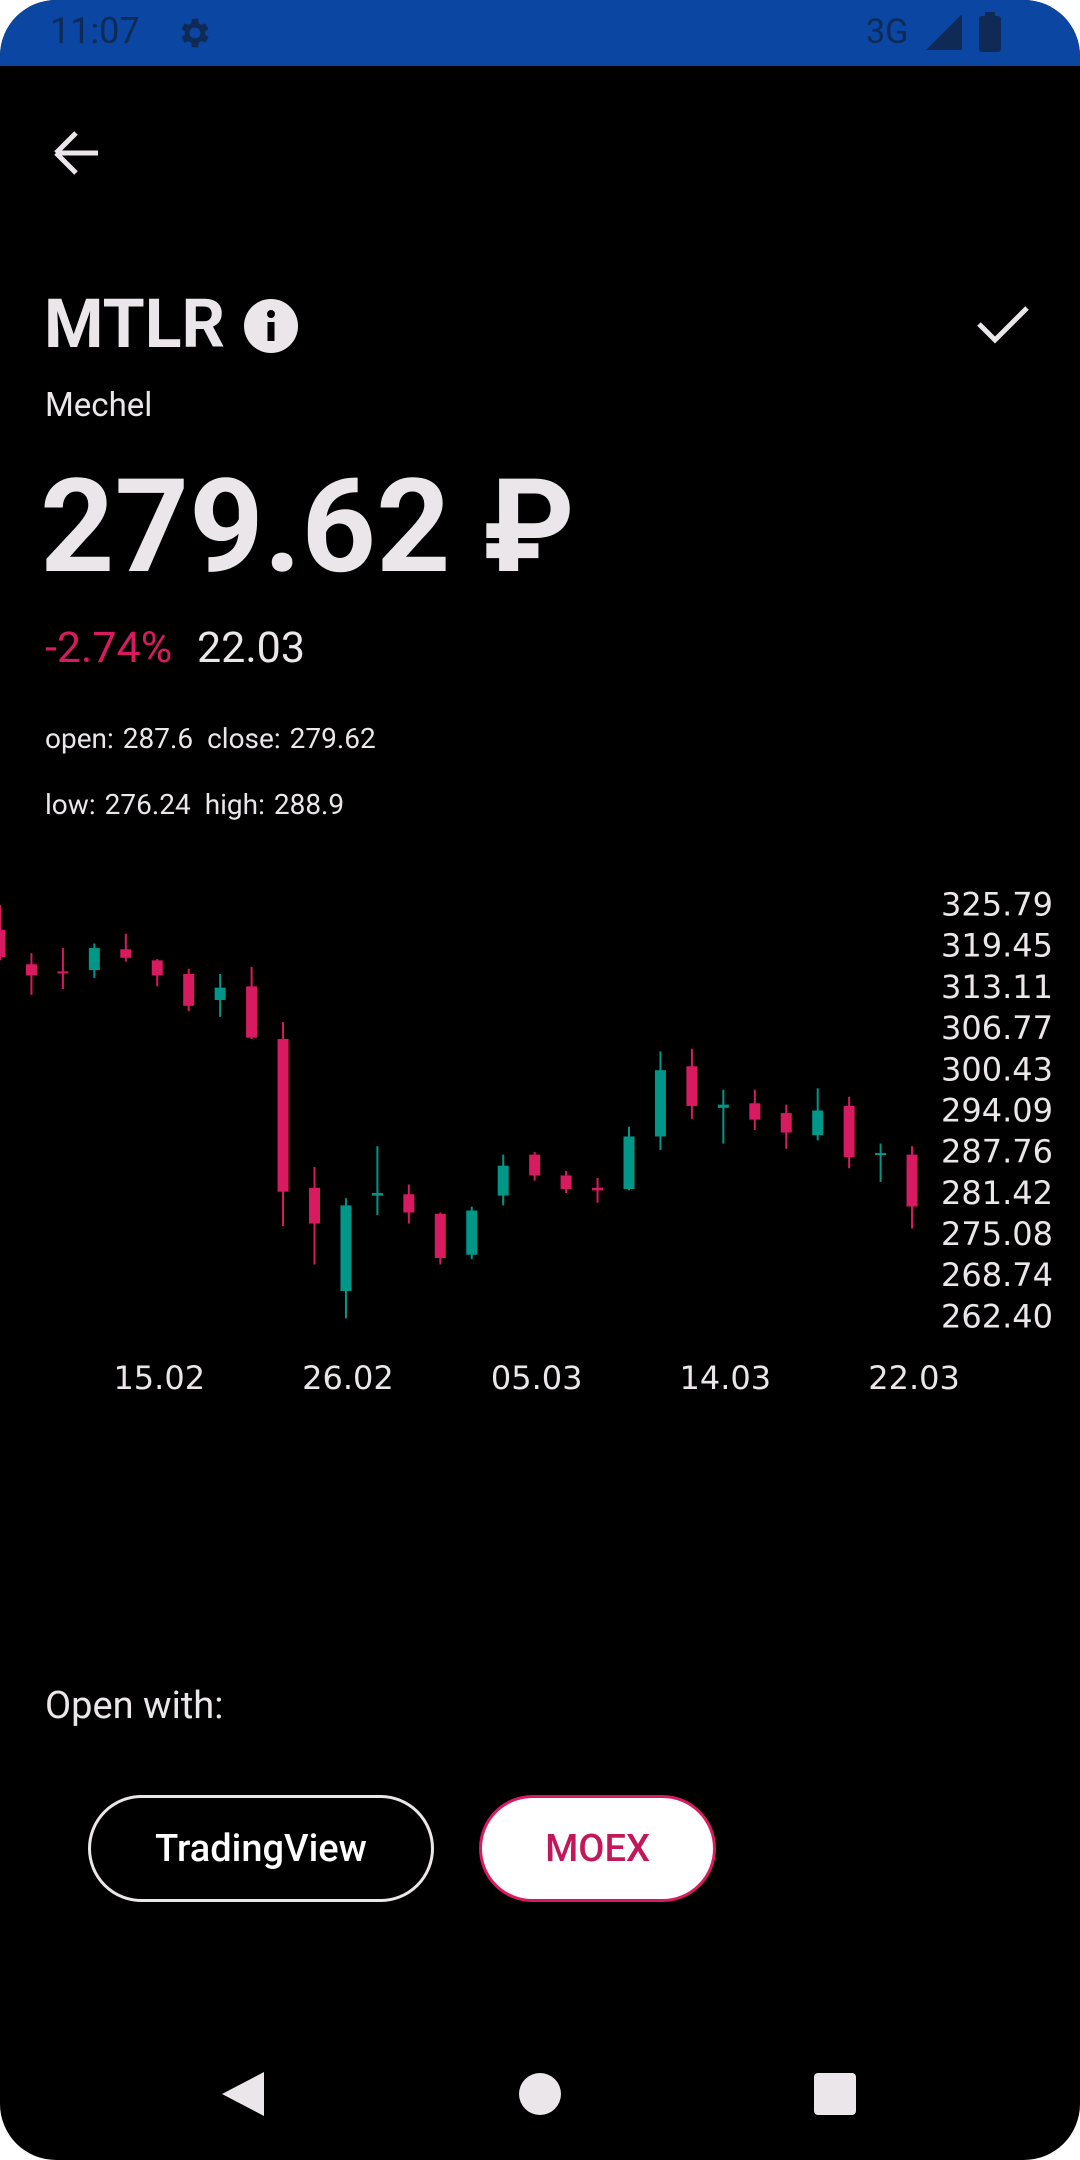 Image resolution: width=1080 pixels, height=2160 pixels. What do you see at coordinates (307, 526) in the screenshot?
I see `price: 279.62 ₽` at bounding box center [307, 526].